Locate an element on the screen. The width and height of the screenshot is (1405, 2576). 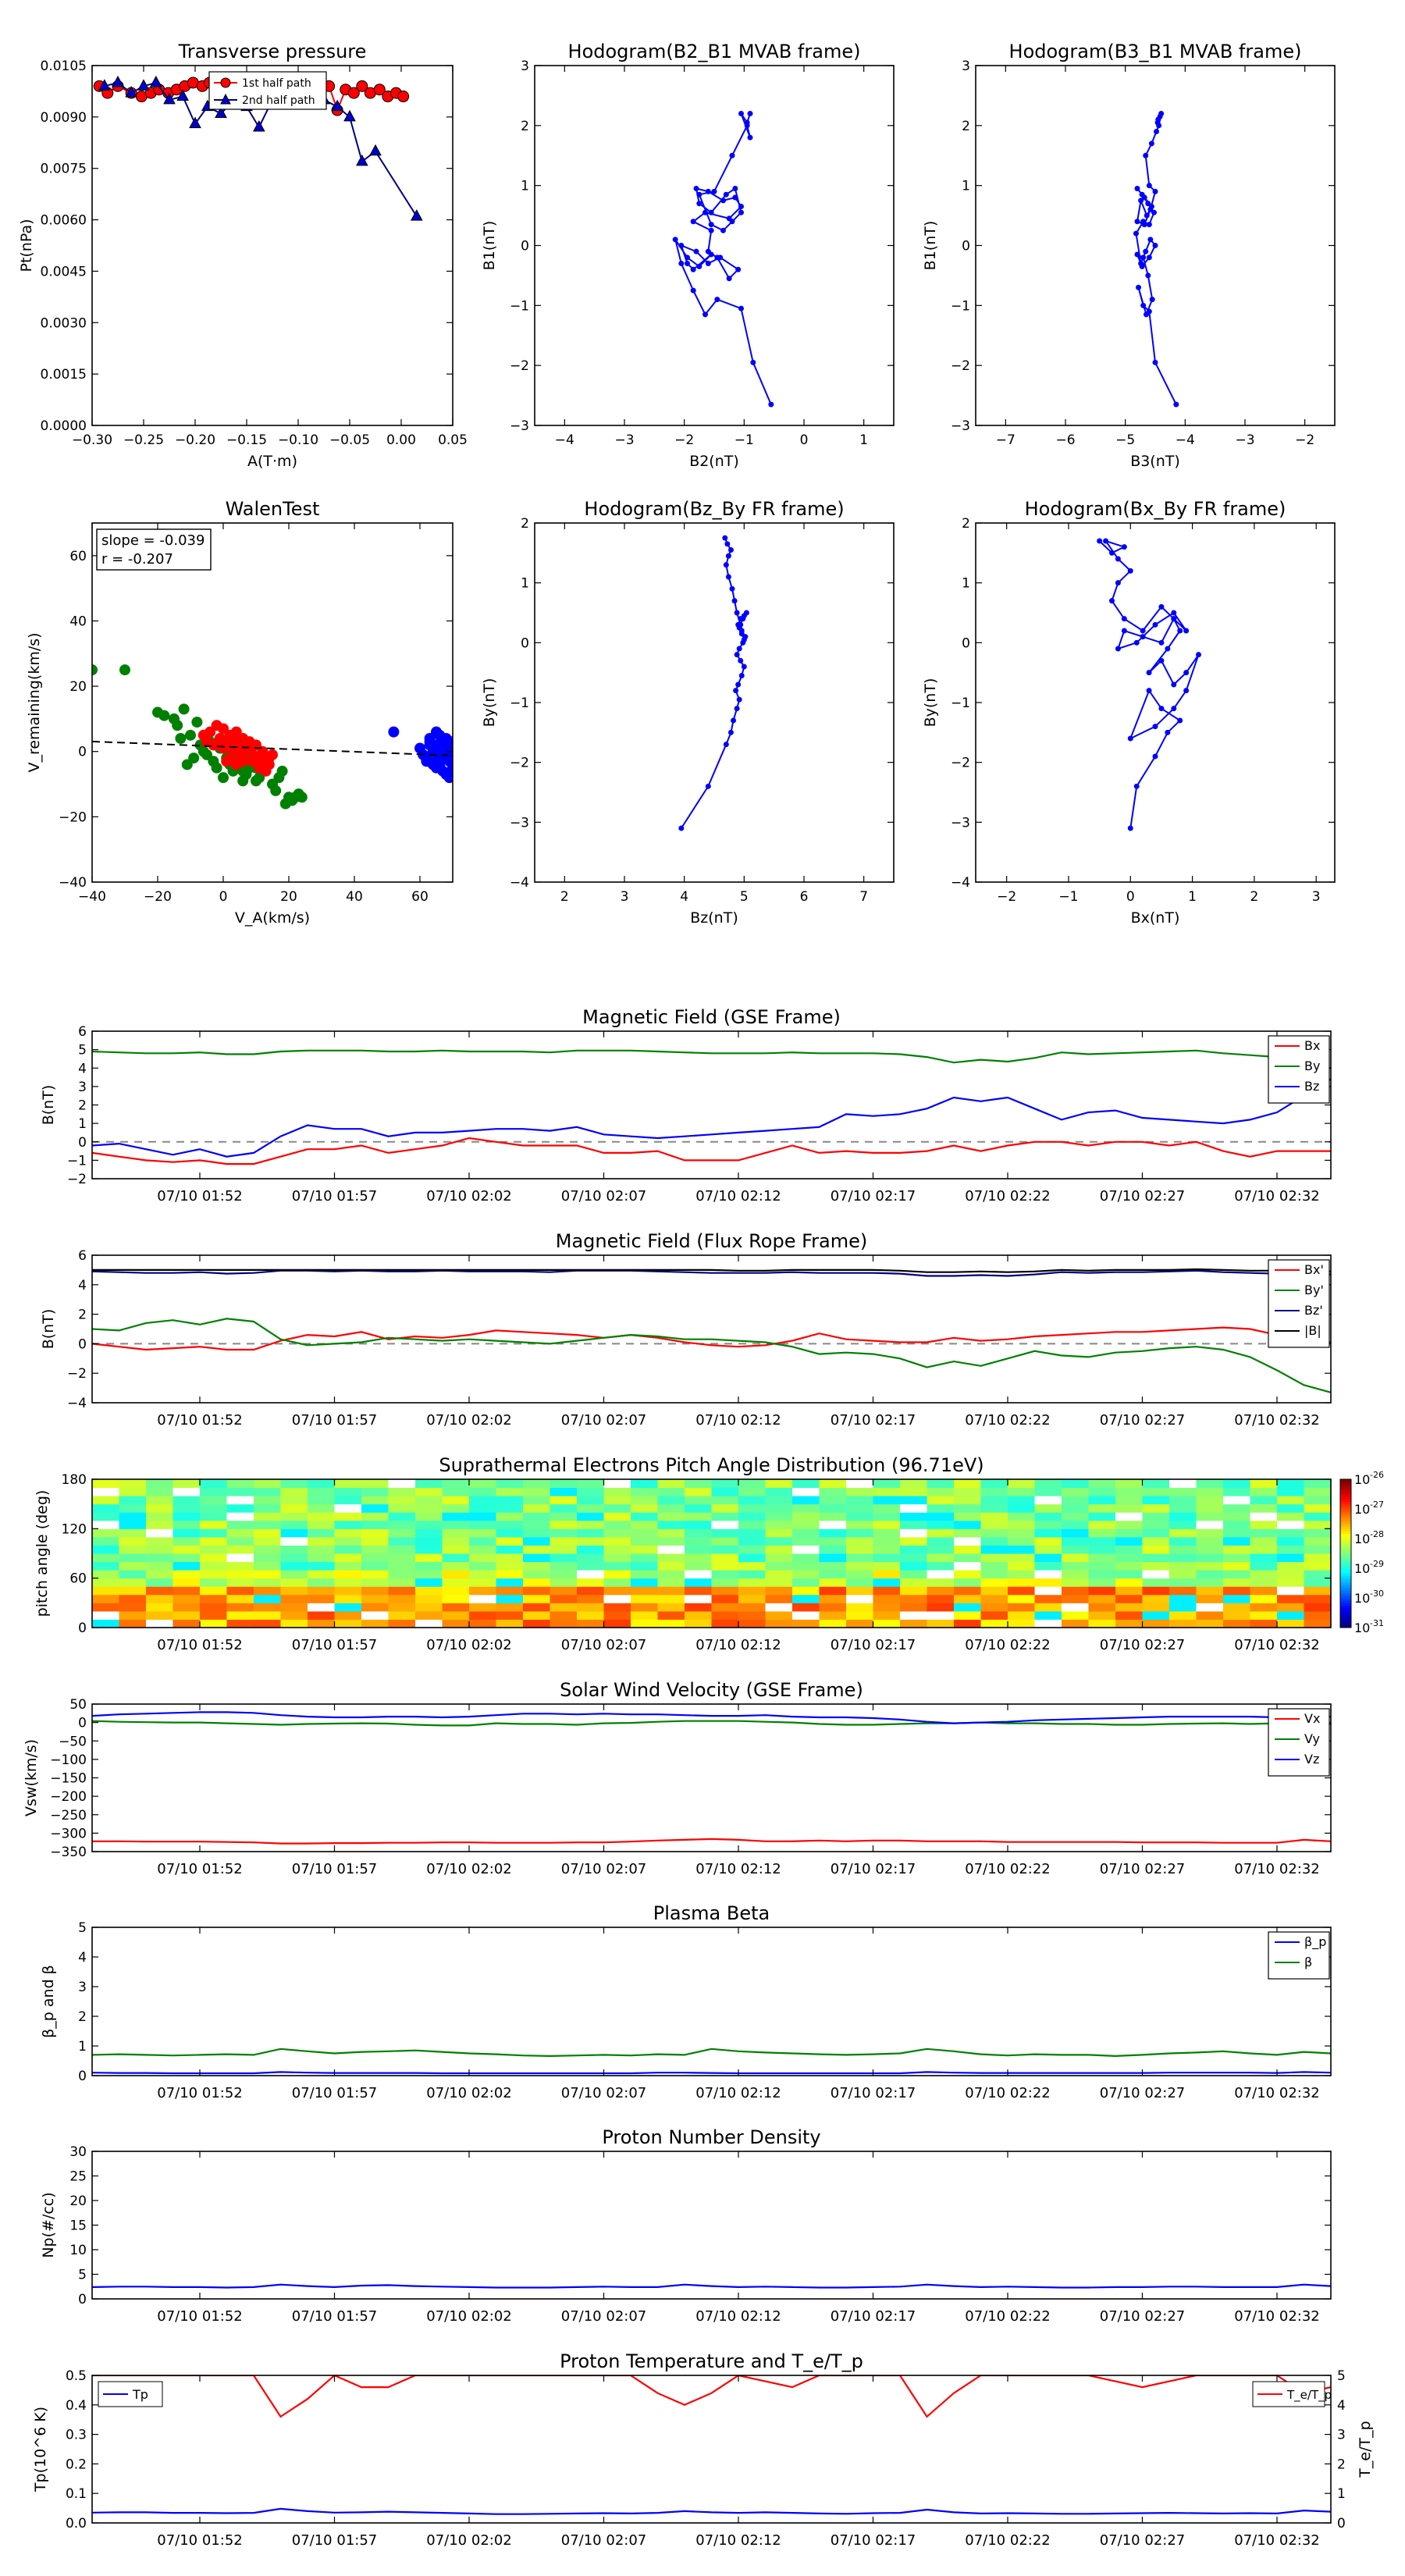
y2-tick-label: 4 is located at coordinates (1342, 2406).